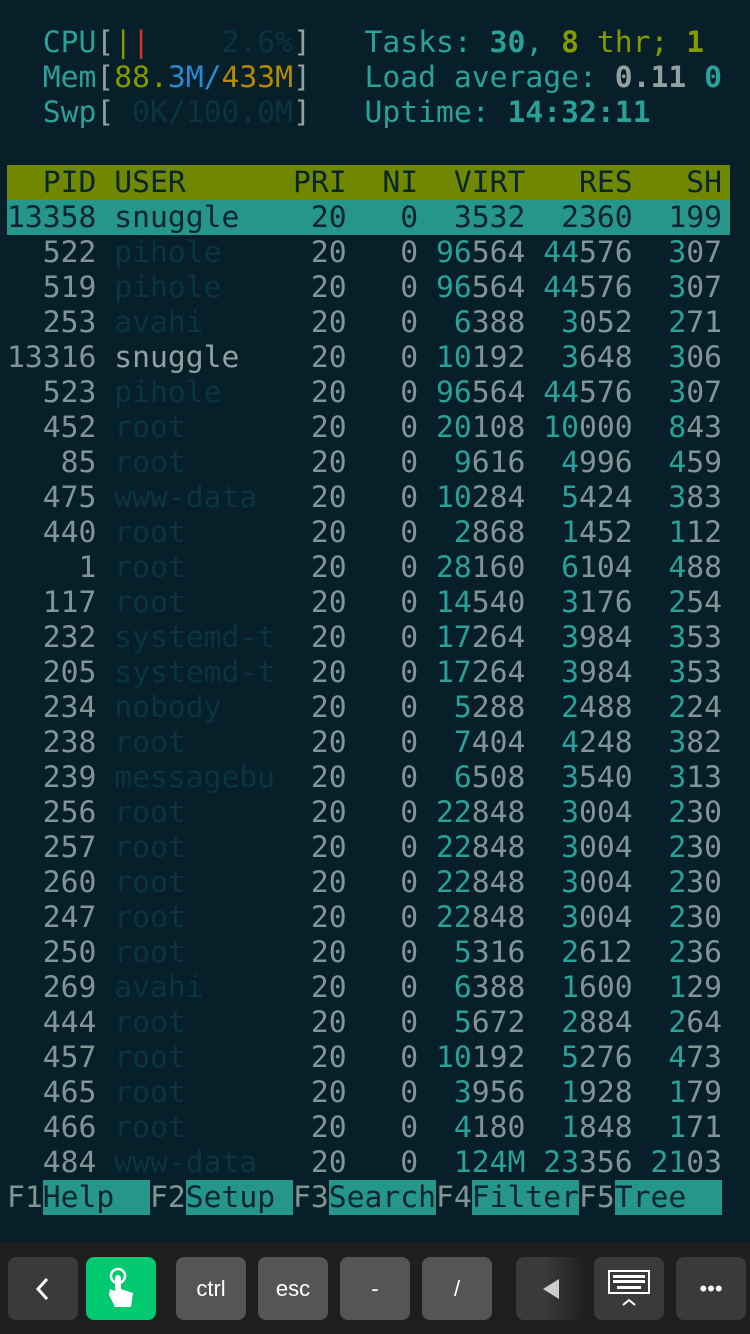  What do you see at coordinates (588, 427) in the screenshot?
I see `res: 10000` at bounding box center [588, 427].